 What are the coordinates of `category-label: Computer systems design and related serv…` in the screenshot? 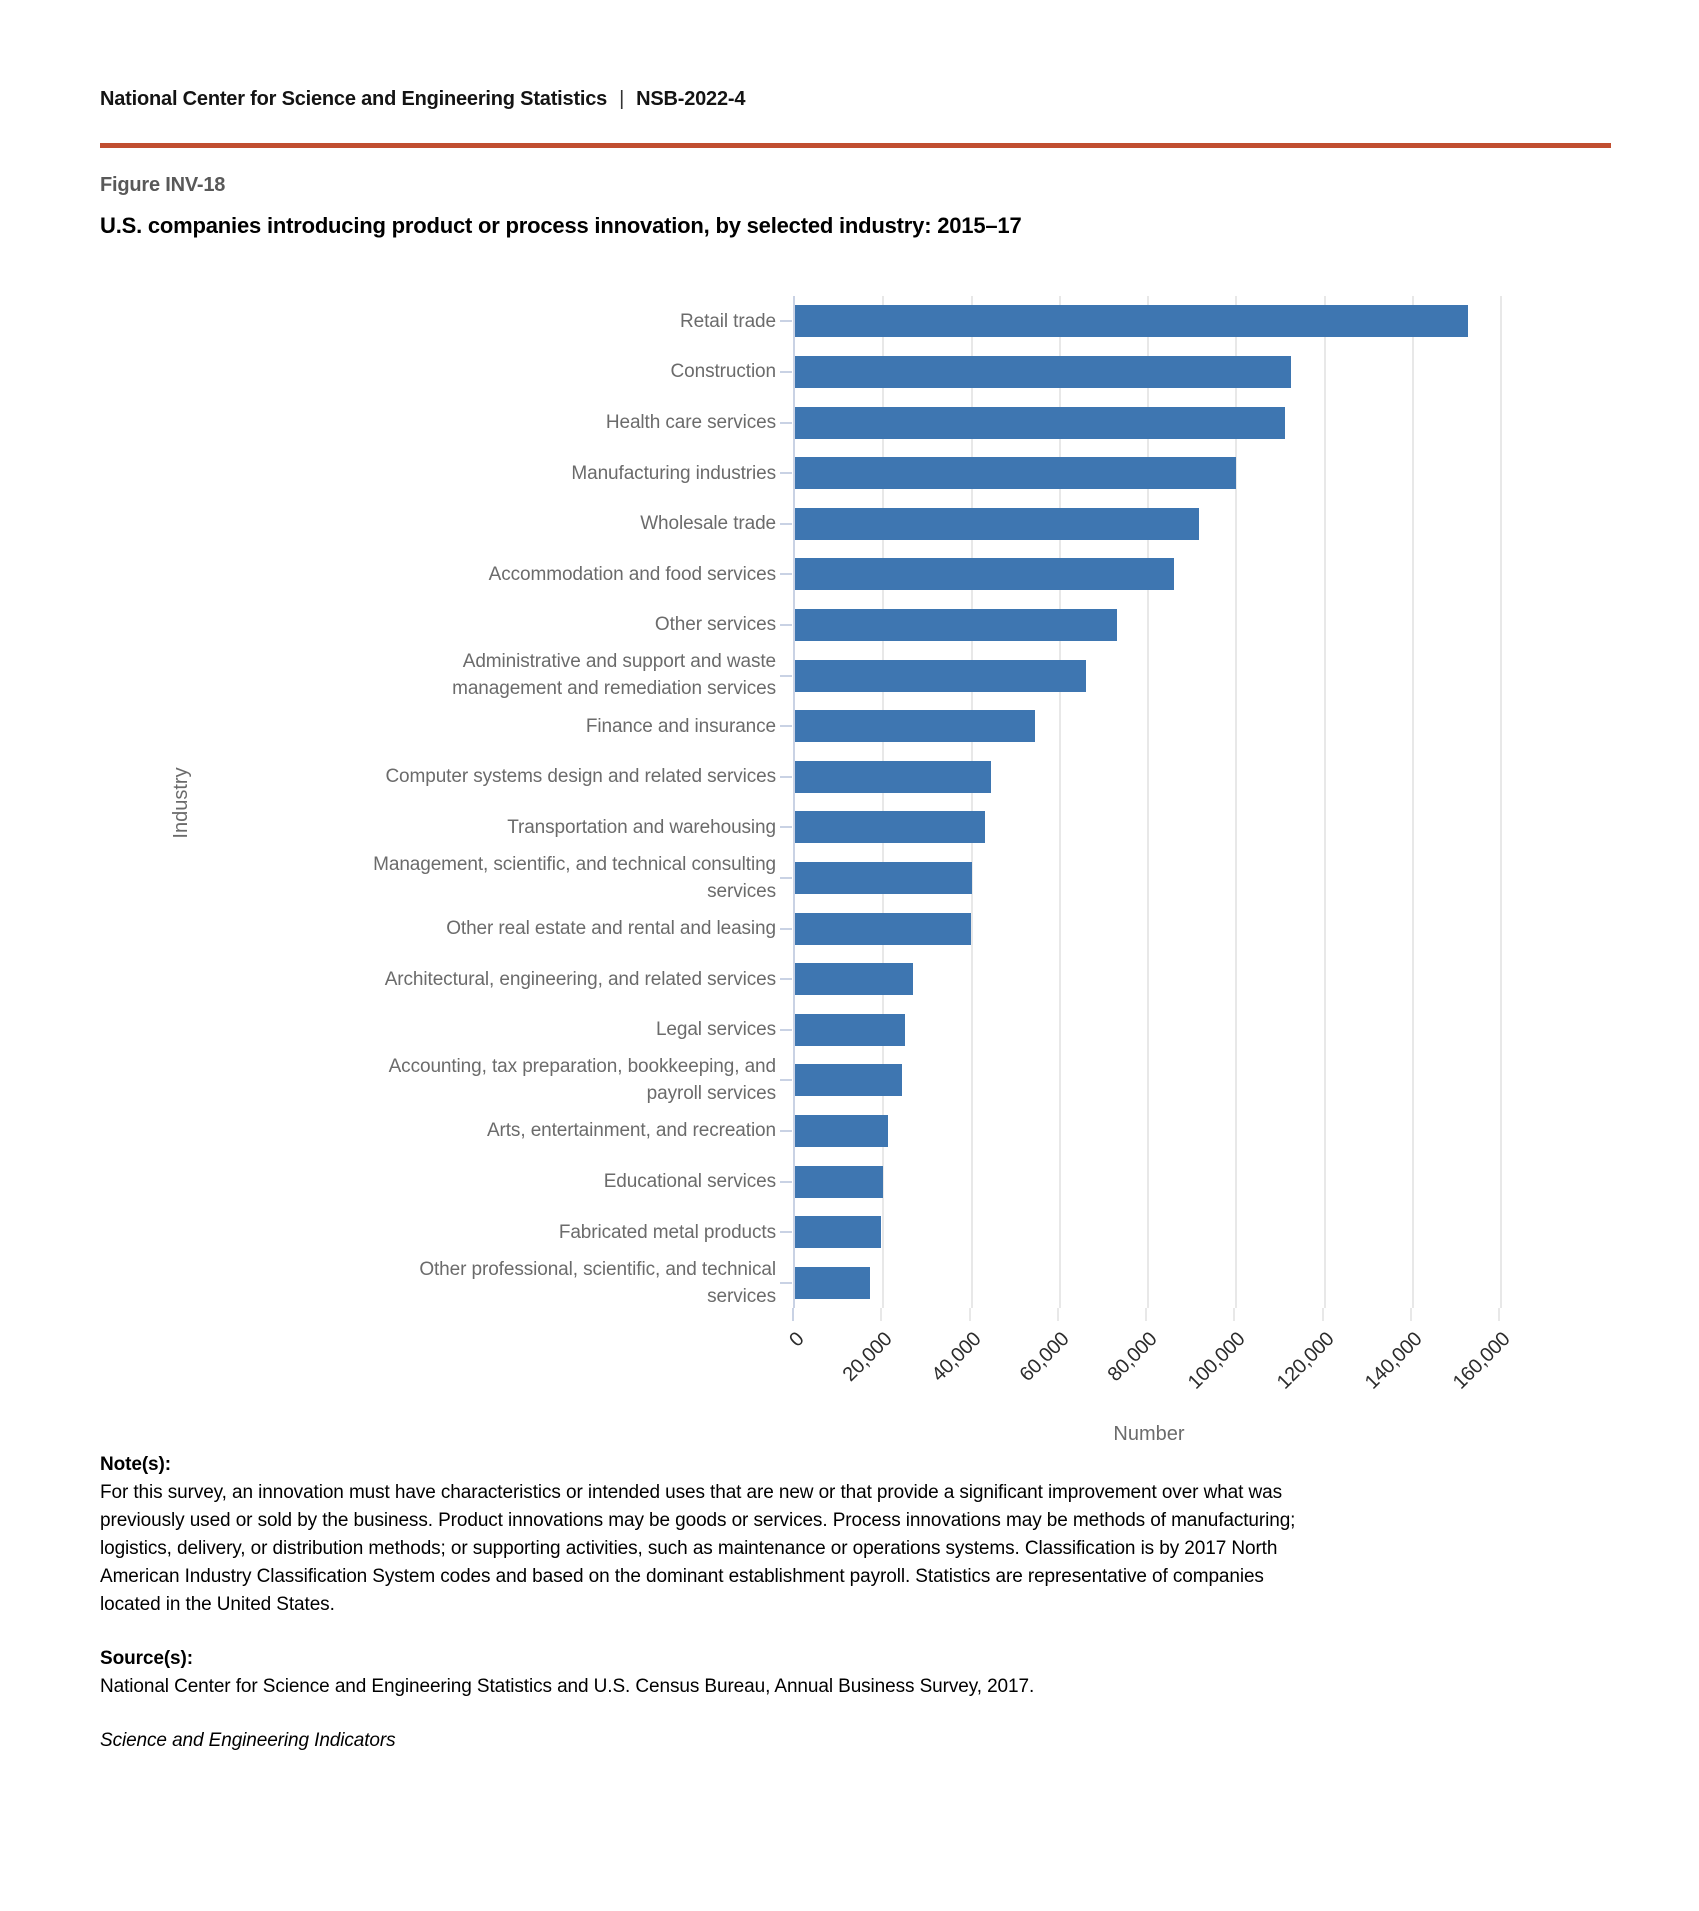 It's located at (580, 777).